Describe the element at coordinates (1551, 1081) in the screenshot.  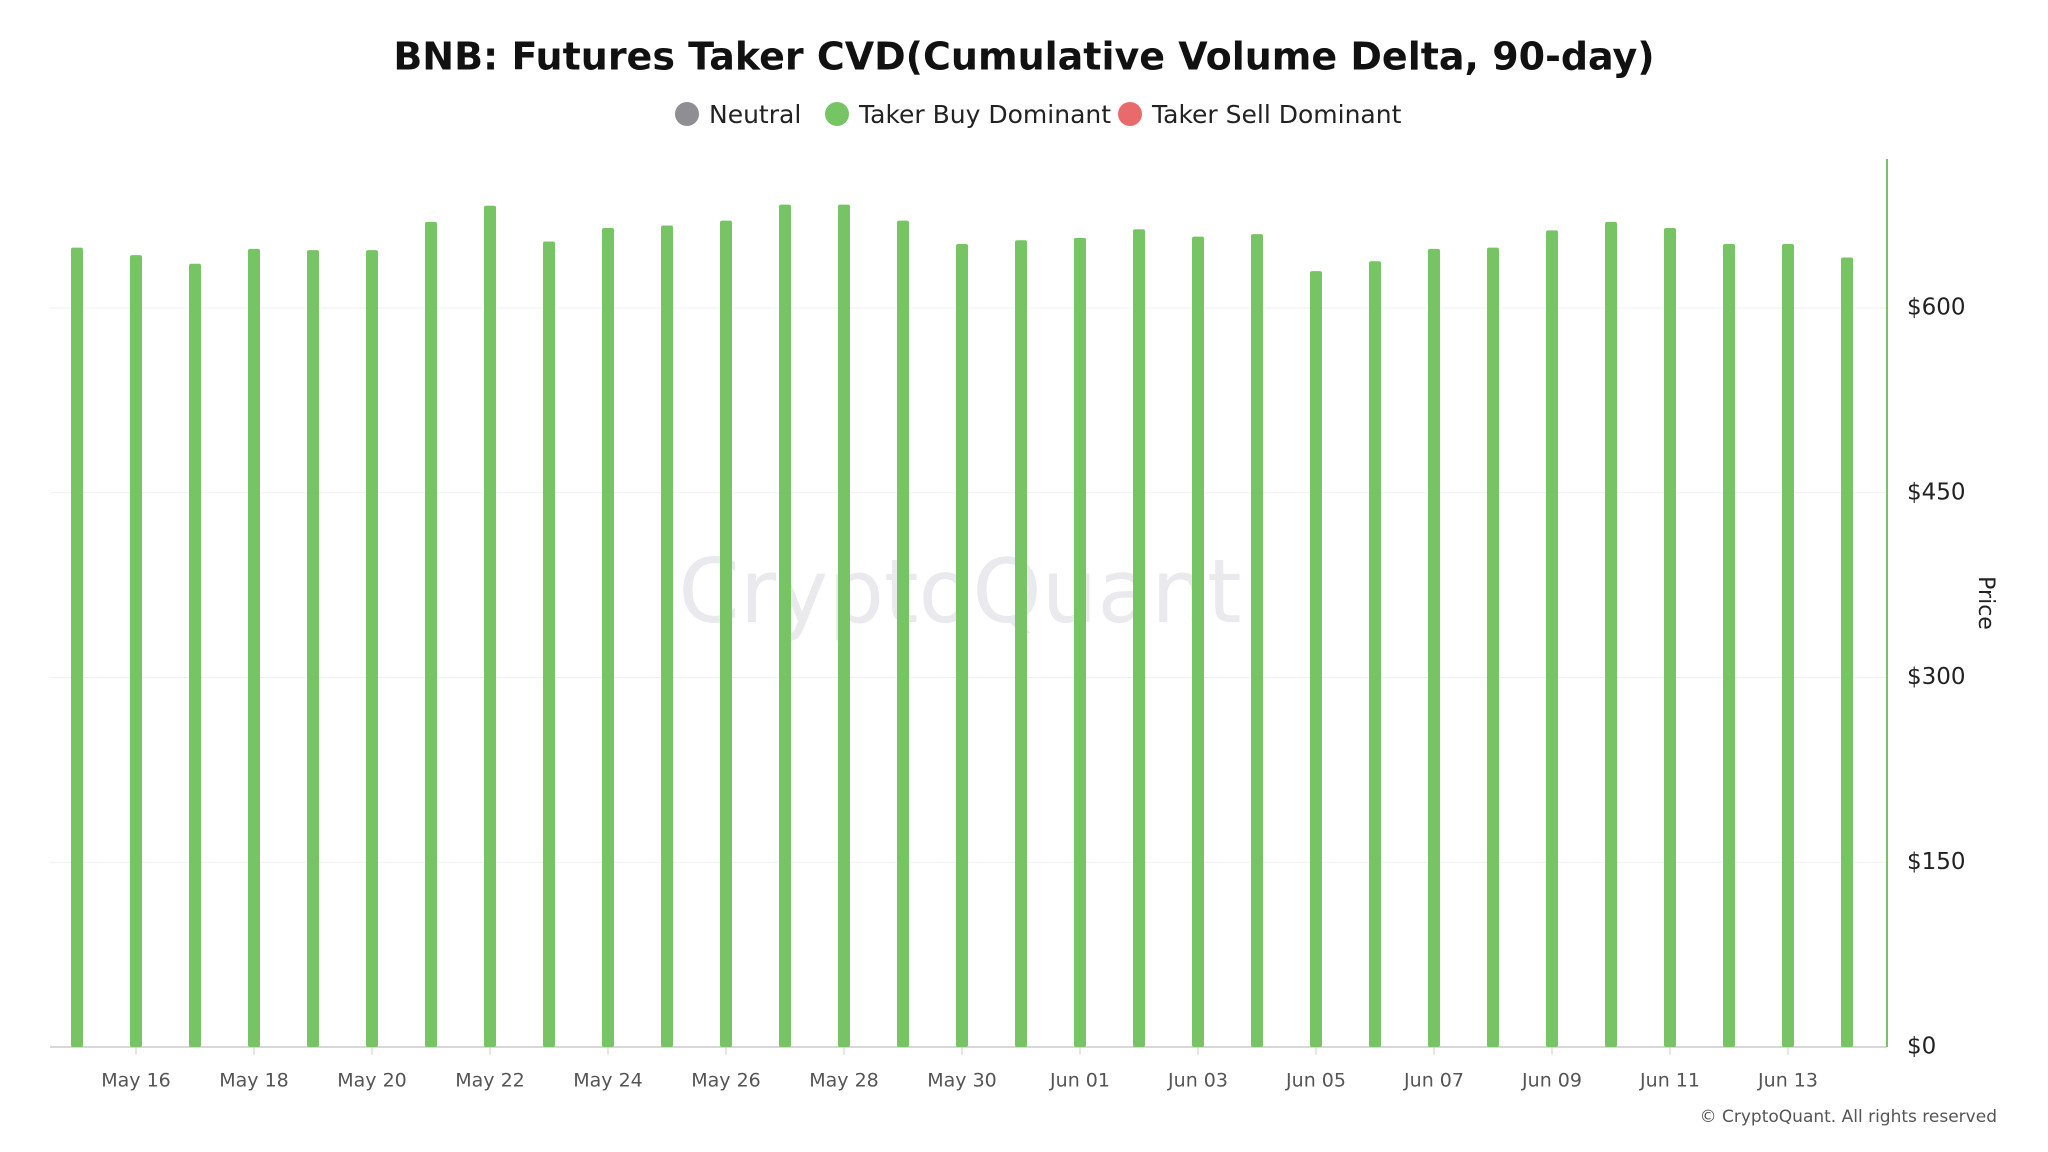
I see `x-tick-label: Jun 09` at that location.